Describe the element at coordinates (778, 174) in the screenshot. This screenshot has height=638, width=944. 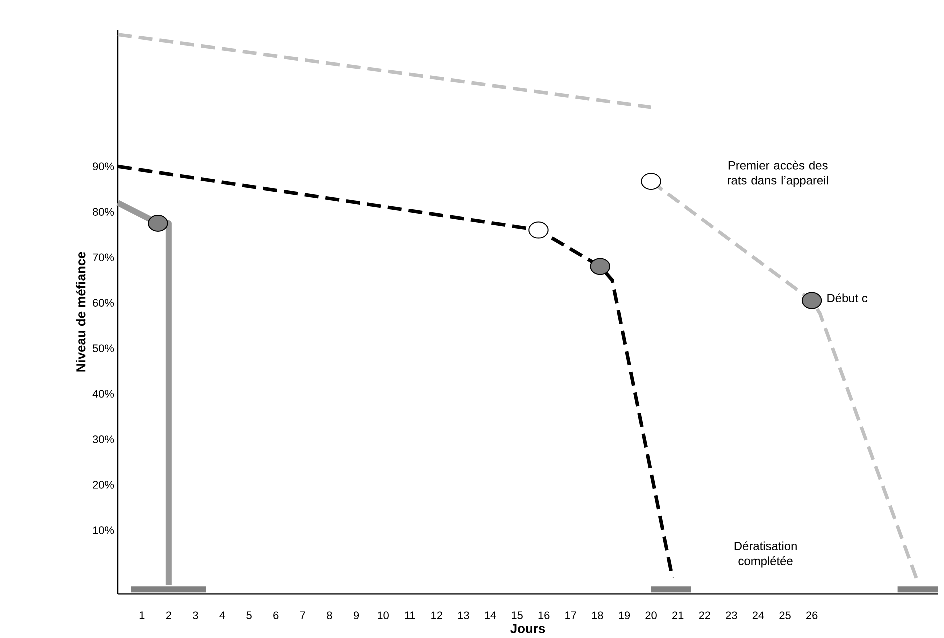
I see `annotation: Premier accès des rats dans l’appareil` at that location.